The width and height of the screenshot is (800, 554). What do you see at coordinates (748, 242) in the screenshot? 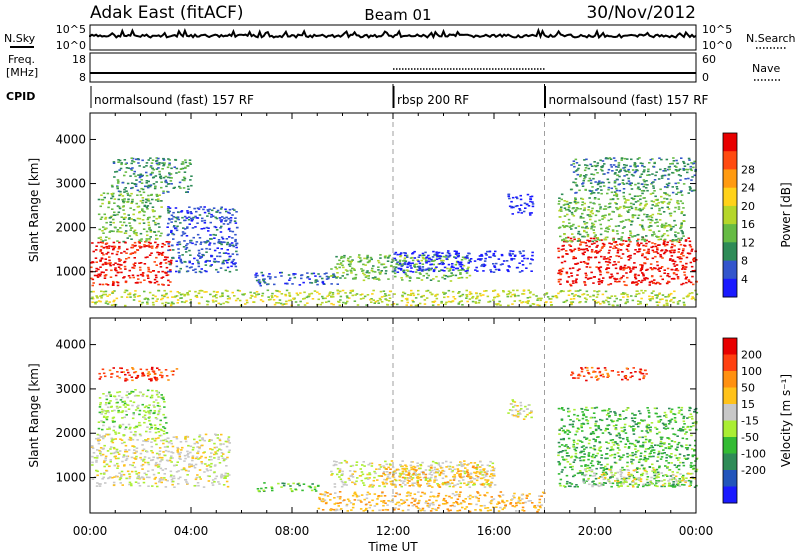
I see `colorbar-tick-label: 12` at bounding box center [748, 242].